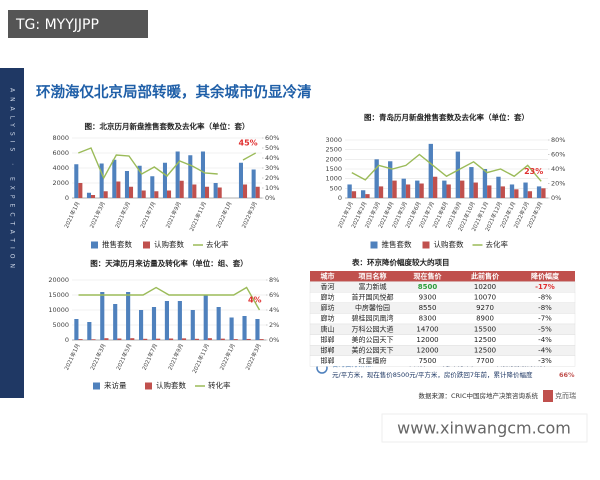 This screenshot has width=600, height=480. I want to click on table-header-cell: 现在售价, so click(428, 275).